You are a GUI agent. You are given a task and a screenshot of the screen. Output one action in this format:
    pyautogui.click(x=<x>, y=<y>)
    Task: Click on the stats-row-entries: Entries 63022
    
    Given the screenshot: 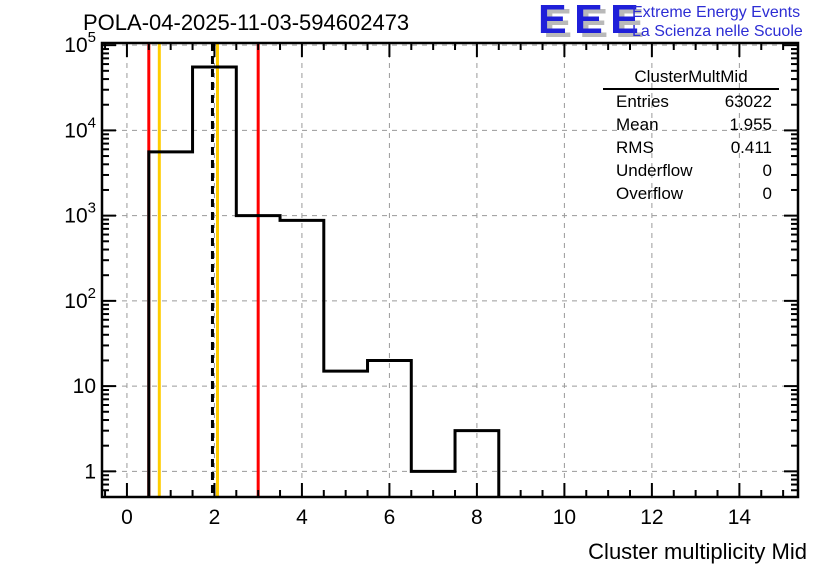 What is the action you would take?
    pyautogui.click(x=691, y=101)
    